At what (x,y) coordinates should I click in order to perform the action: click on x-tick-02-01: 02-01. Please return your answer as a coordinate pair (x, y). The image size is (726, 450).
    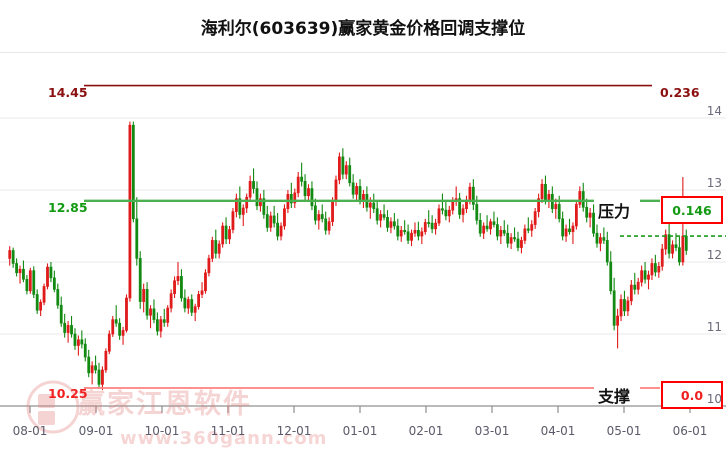
    Looking at the image, I should click on (426, 431).